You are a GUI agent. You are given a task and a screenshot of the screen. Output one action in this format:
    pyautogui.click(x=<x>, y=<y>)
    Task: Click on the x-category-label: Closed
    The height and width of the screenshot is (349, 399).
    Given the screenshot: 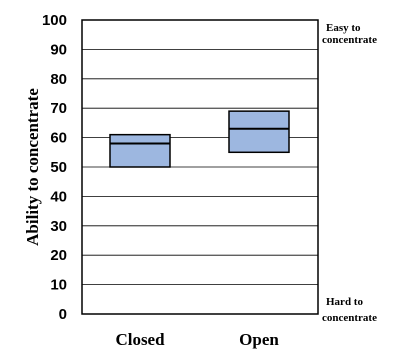 What is the action you would take?
    pyautogui.click(x=140, y=339)
    